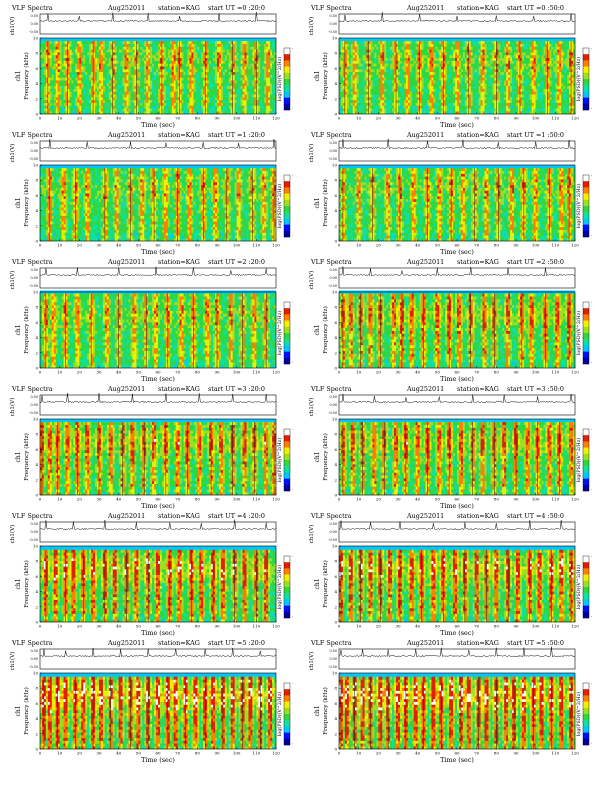  I want to click on header-start-time: start UT =1 :20:0, so click(236, 135).